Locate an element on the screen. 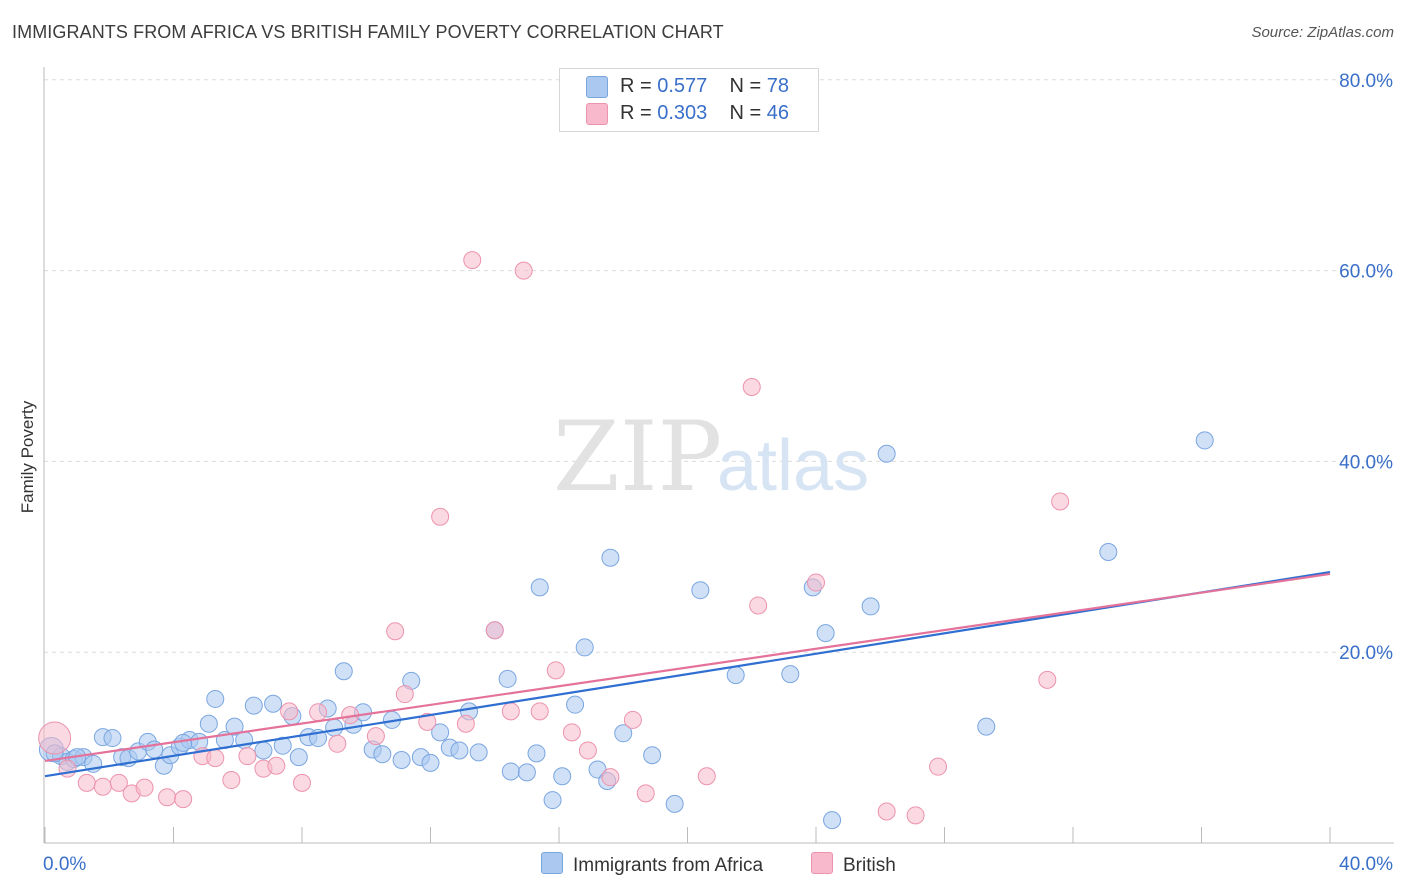  y-axis-label: Family Poverty is located at coordinates (27, 457).